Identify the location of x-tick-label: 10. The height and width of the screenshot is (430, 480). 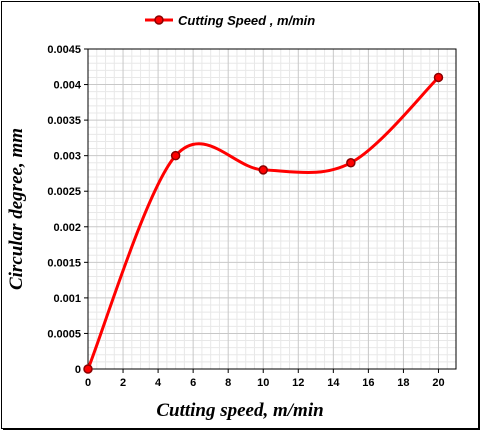
(263, 383).